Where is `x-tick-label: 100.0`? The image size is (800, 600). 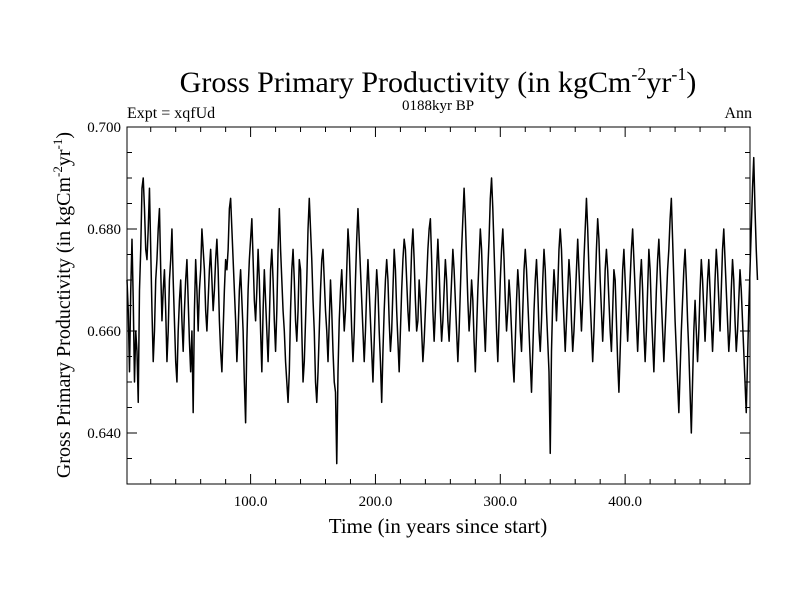 x-tick-label: 100.0 is located at coordinates (251, 502).